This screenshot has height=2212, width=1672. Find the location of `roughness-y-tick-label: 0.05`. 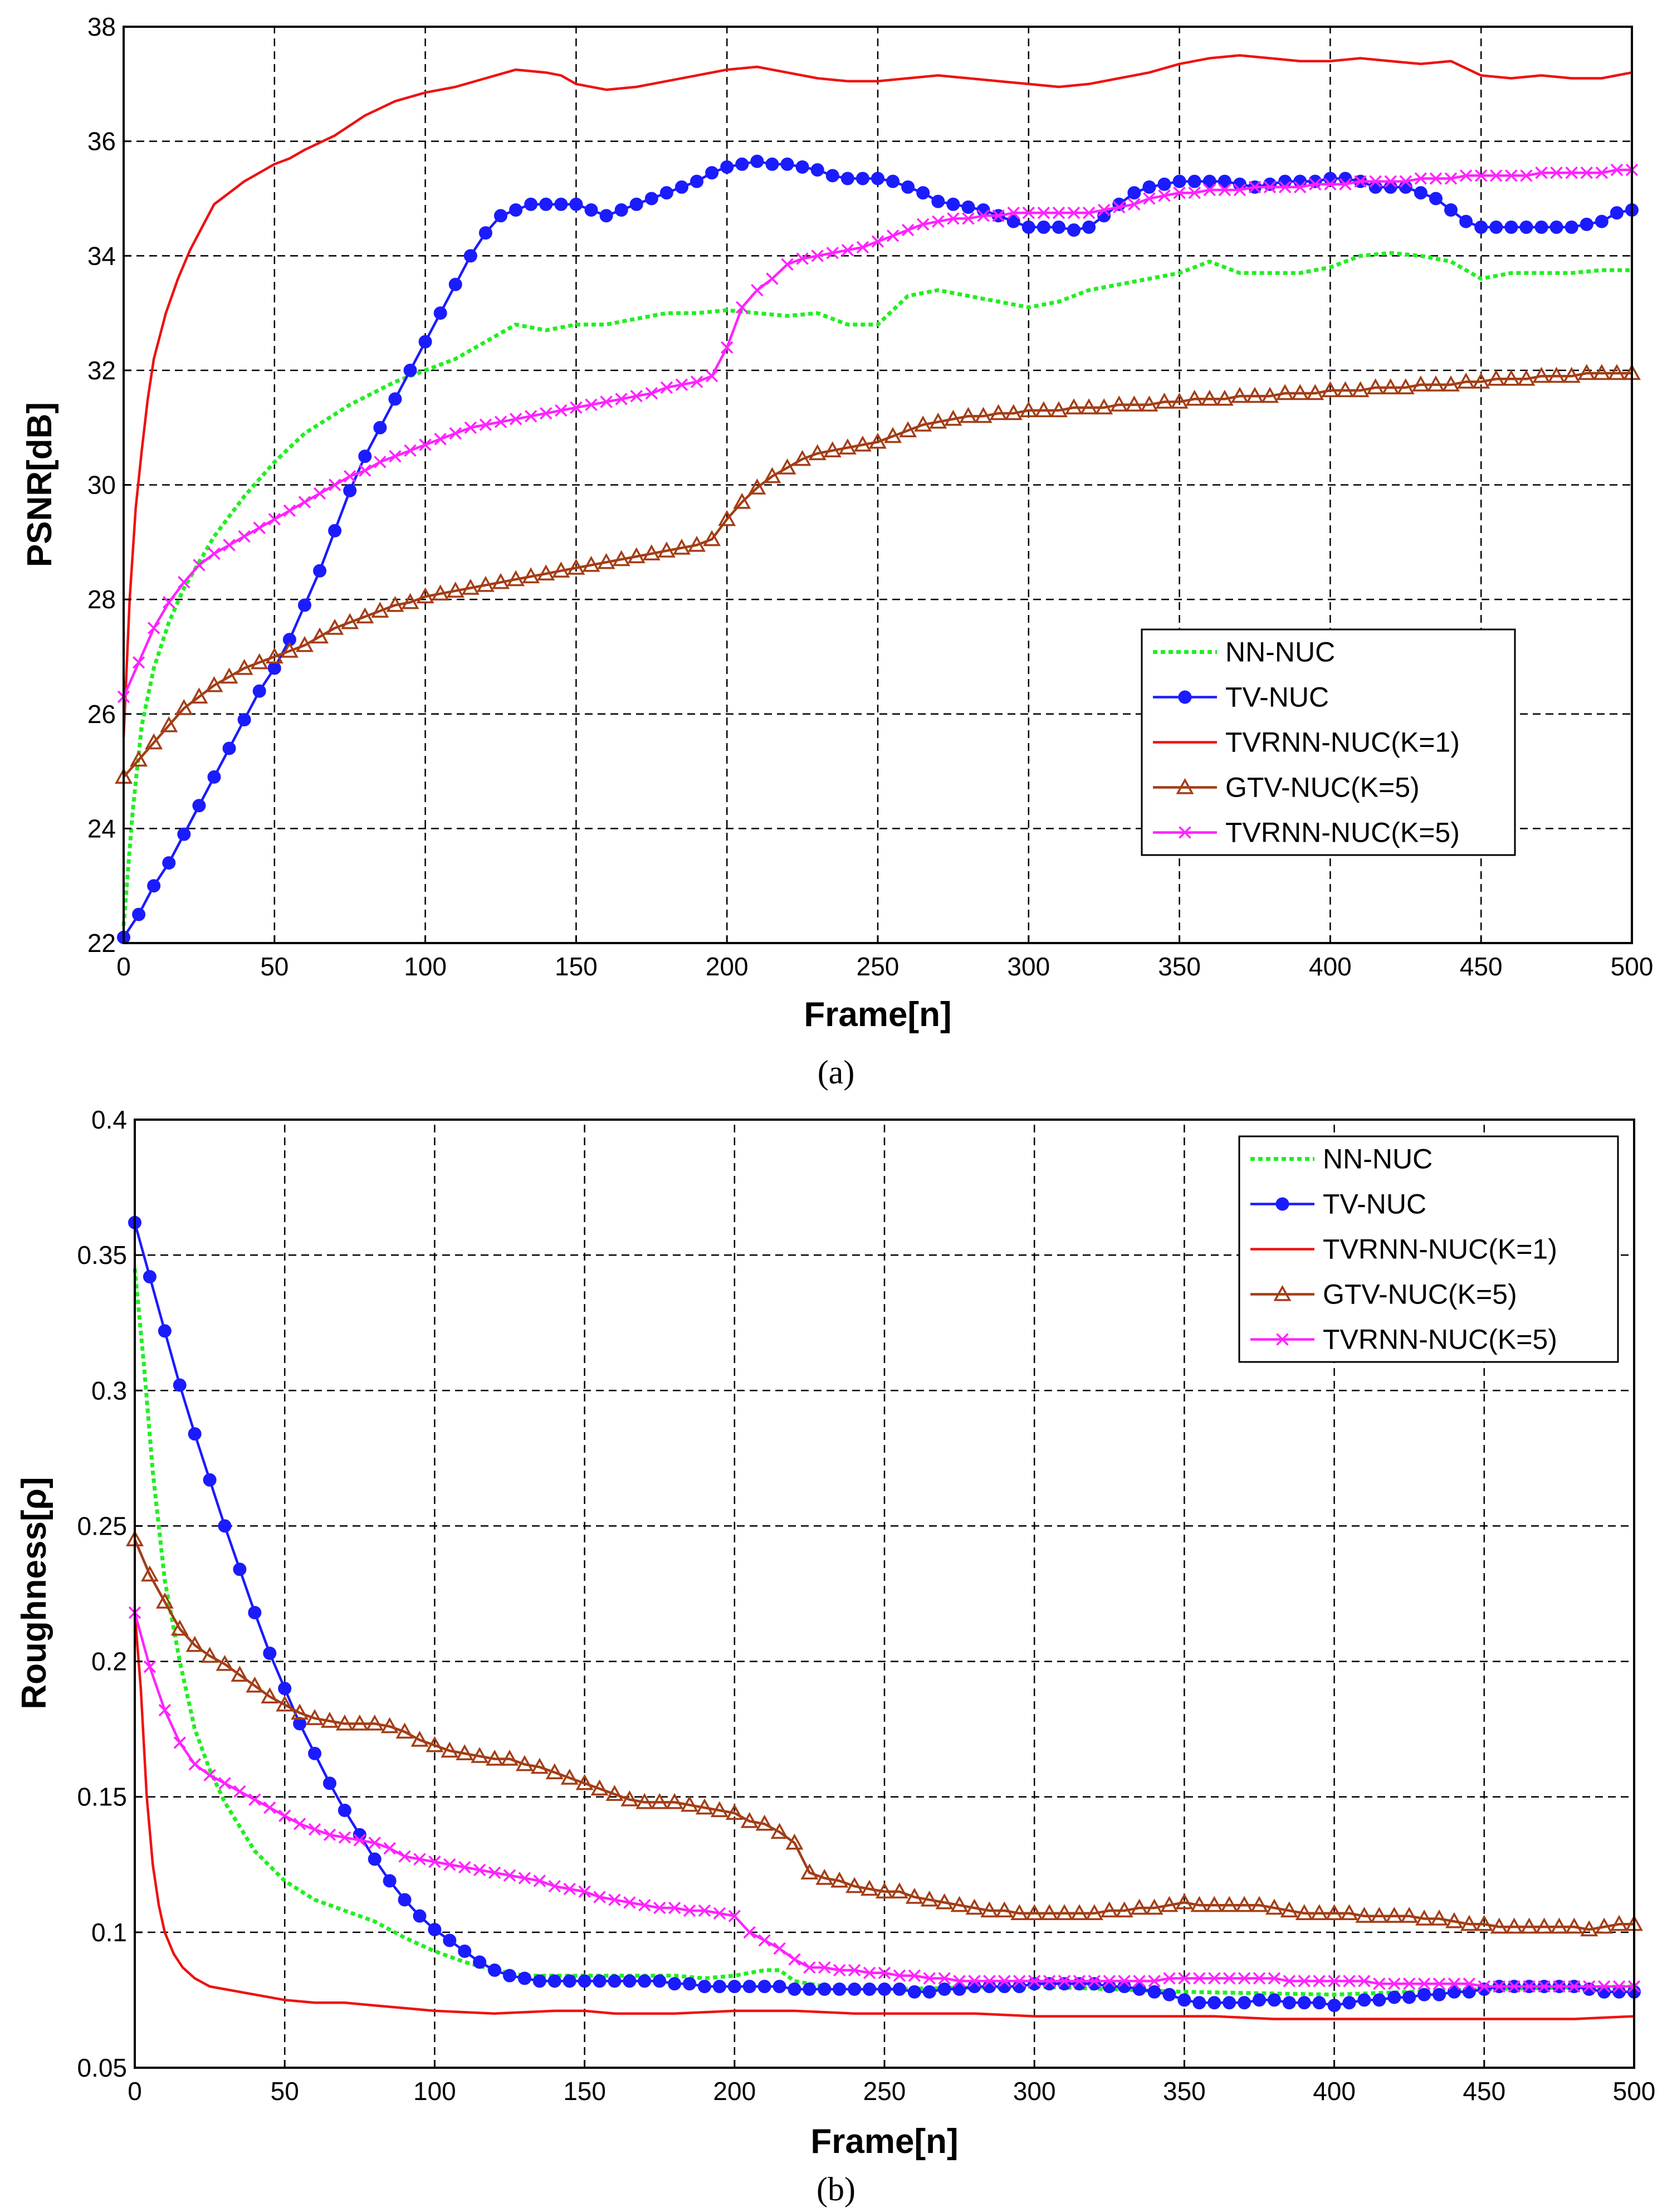

roughness-y-tick-label: 0.05 is located at coordinates (102, 2067).